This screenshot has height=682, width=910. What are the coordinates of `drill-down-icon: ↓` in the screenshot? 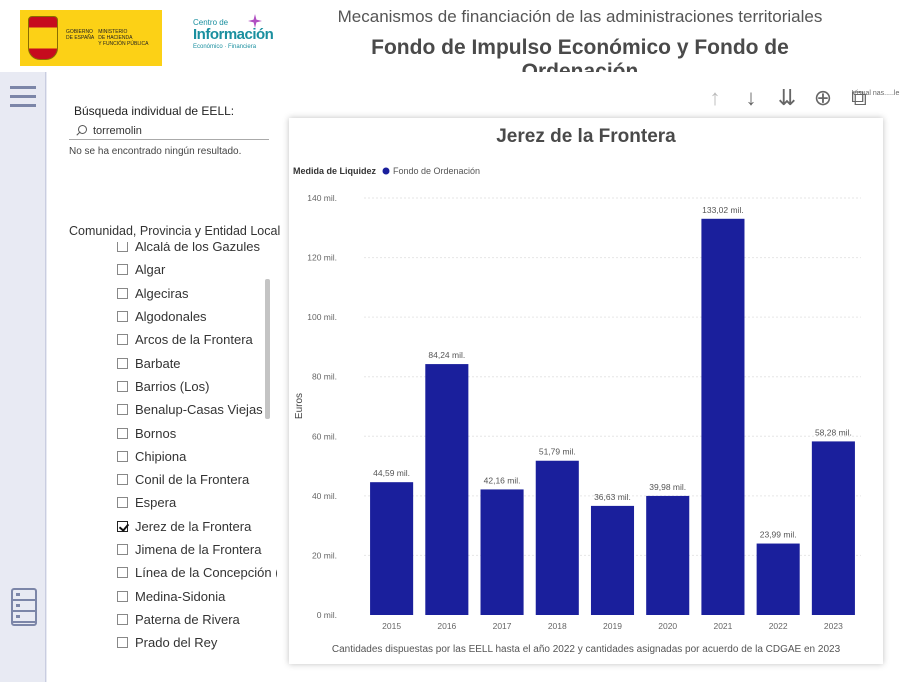 It's located at (751, 97).